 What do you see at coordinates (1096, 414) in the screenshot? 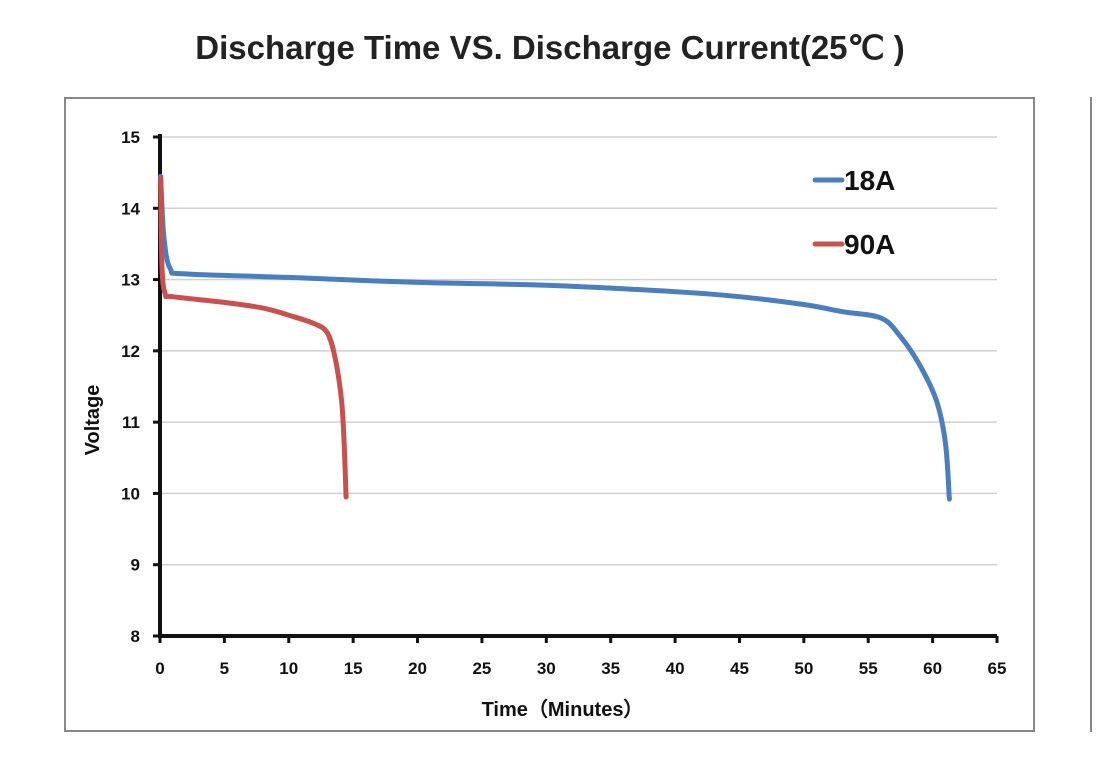
I see `adjacent-panel-edge` at bounding box center [1096, 414].